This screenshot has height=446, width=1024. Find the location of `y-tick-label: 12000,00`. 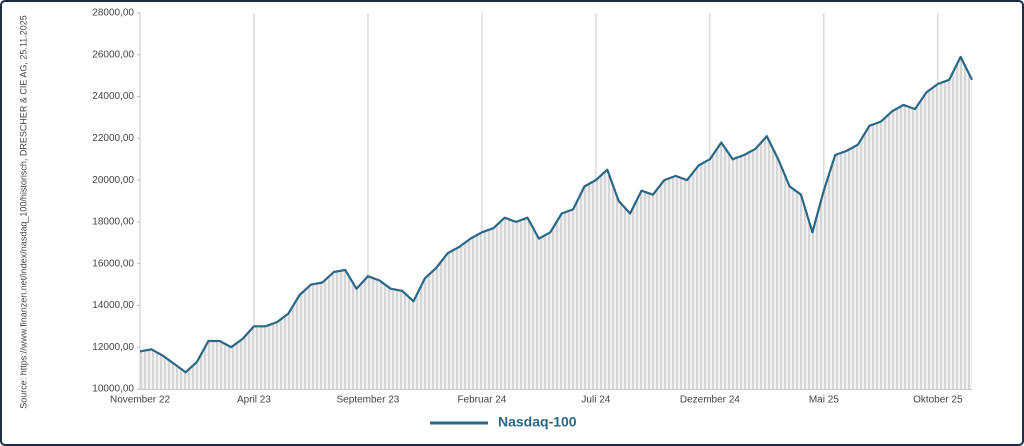

y-tick-label: 12000,00 is located at coordinates (113, 347).